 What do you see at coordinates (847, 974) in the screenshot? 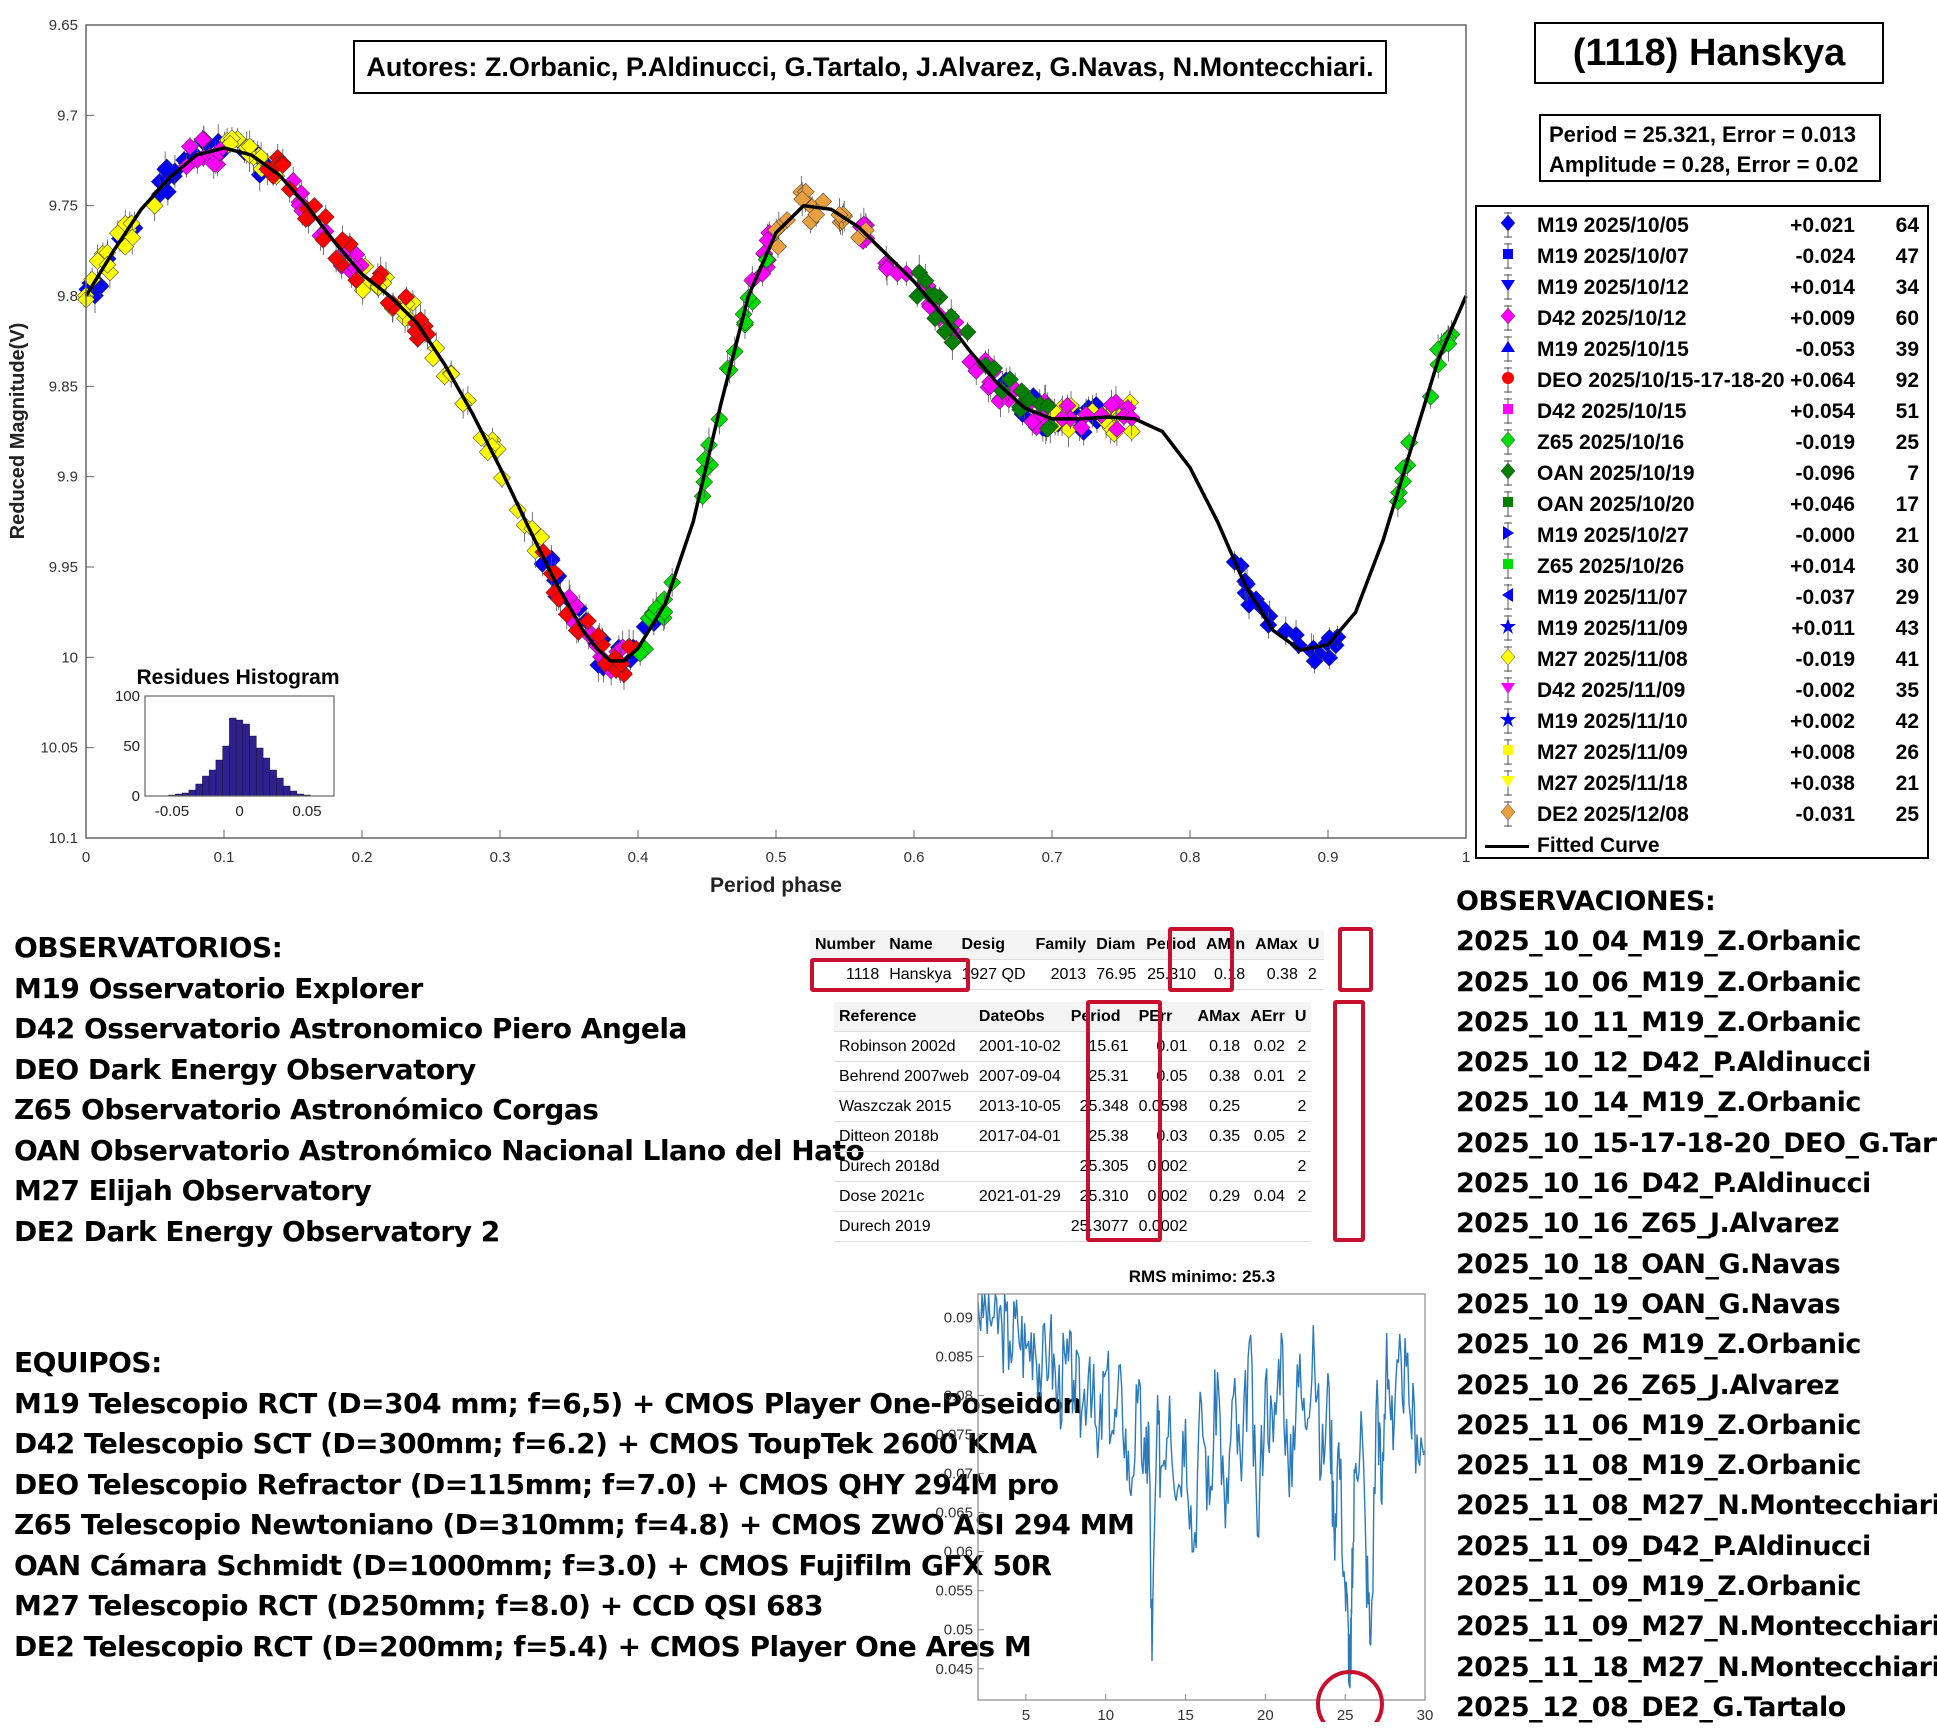
I see `table-cell: 1118` at bounding box center [847, 974].